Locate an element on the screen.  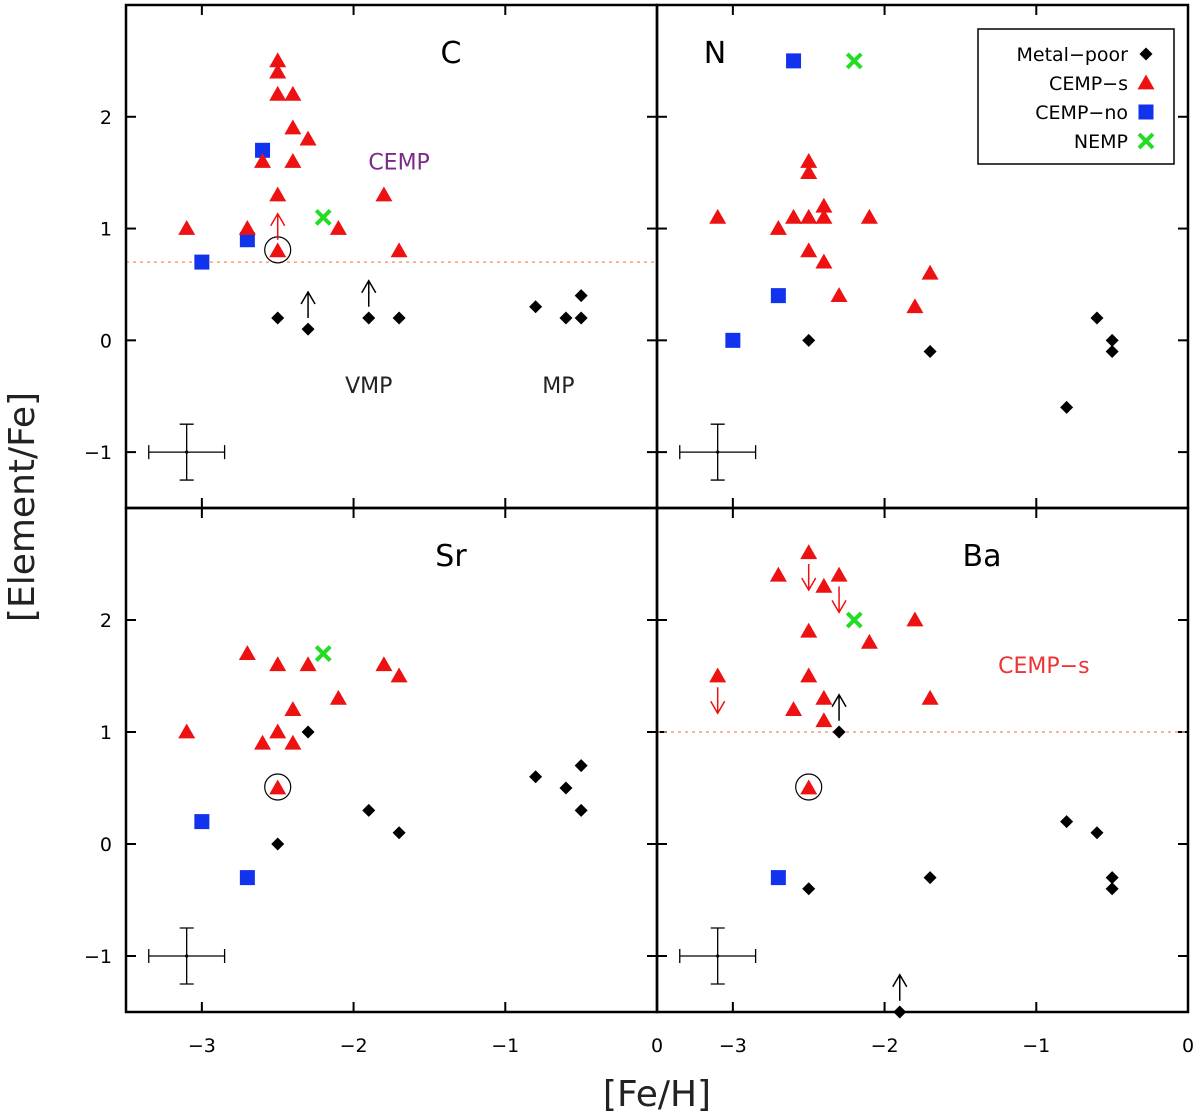
y-tick-label: 2 is located at coordinates (106, 118).